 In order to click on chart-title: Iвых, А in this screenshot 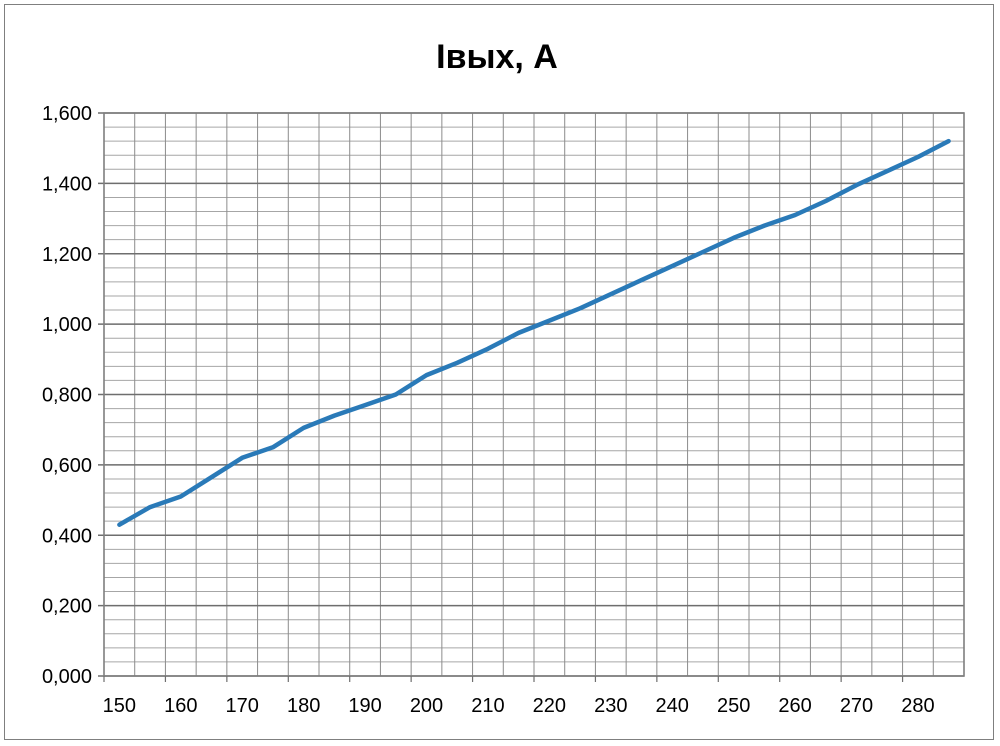, I will do `click(497, 57)`.